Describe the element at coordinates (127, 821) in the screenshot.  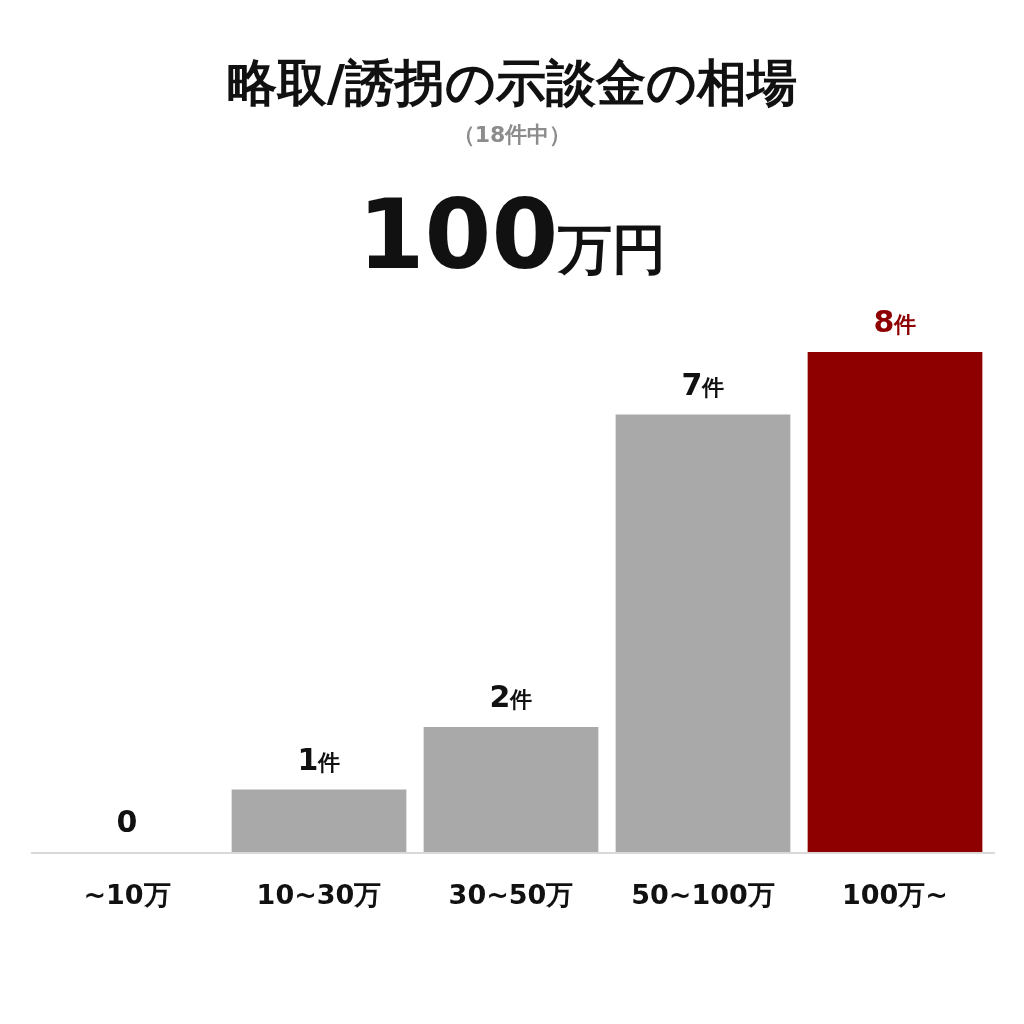
I see `data-label: 0` at that location.